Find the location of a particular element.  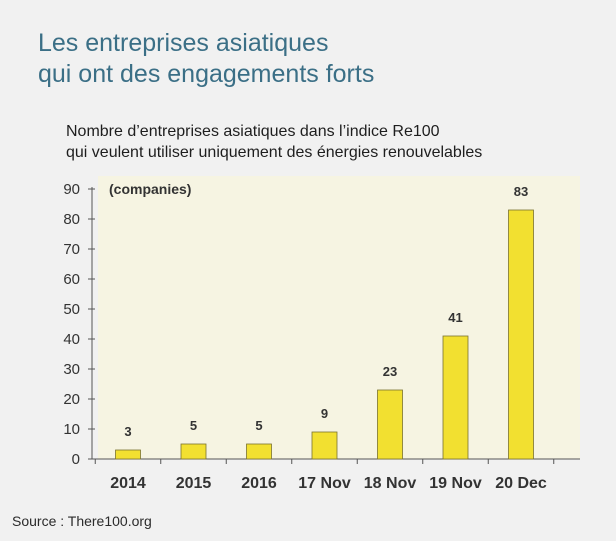

y-tick-label-20: 20 is located at coordinates (71, 399).